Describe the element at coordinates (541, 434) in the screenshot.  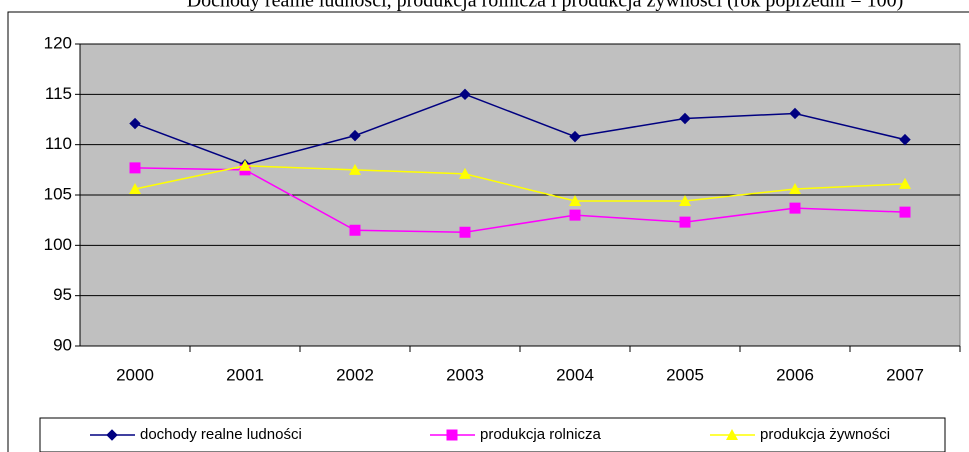
I see `legend-text: produkcja rolnicza` at that location.